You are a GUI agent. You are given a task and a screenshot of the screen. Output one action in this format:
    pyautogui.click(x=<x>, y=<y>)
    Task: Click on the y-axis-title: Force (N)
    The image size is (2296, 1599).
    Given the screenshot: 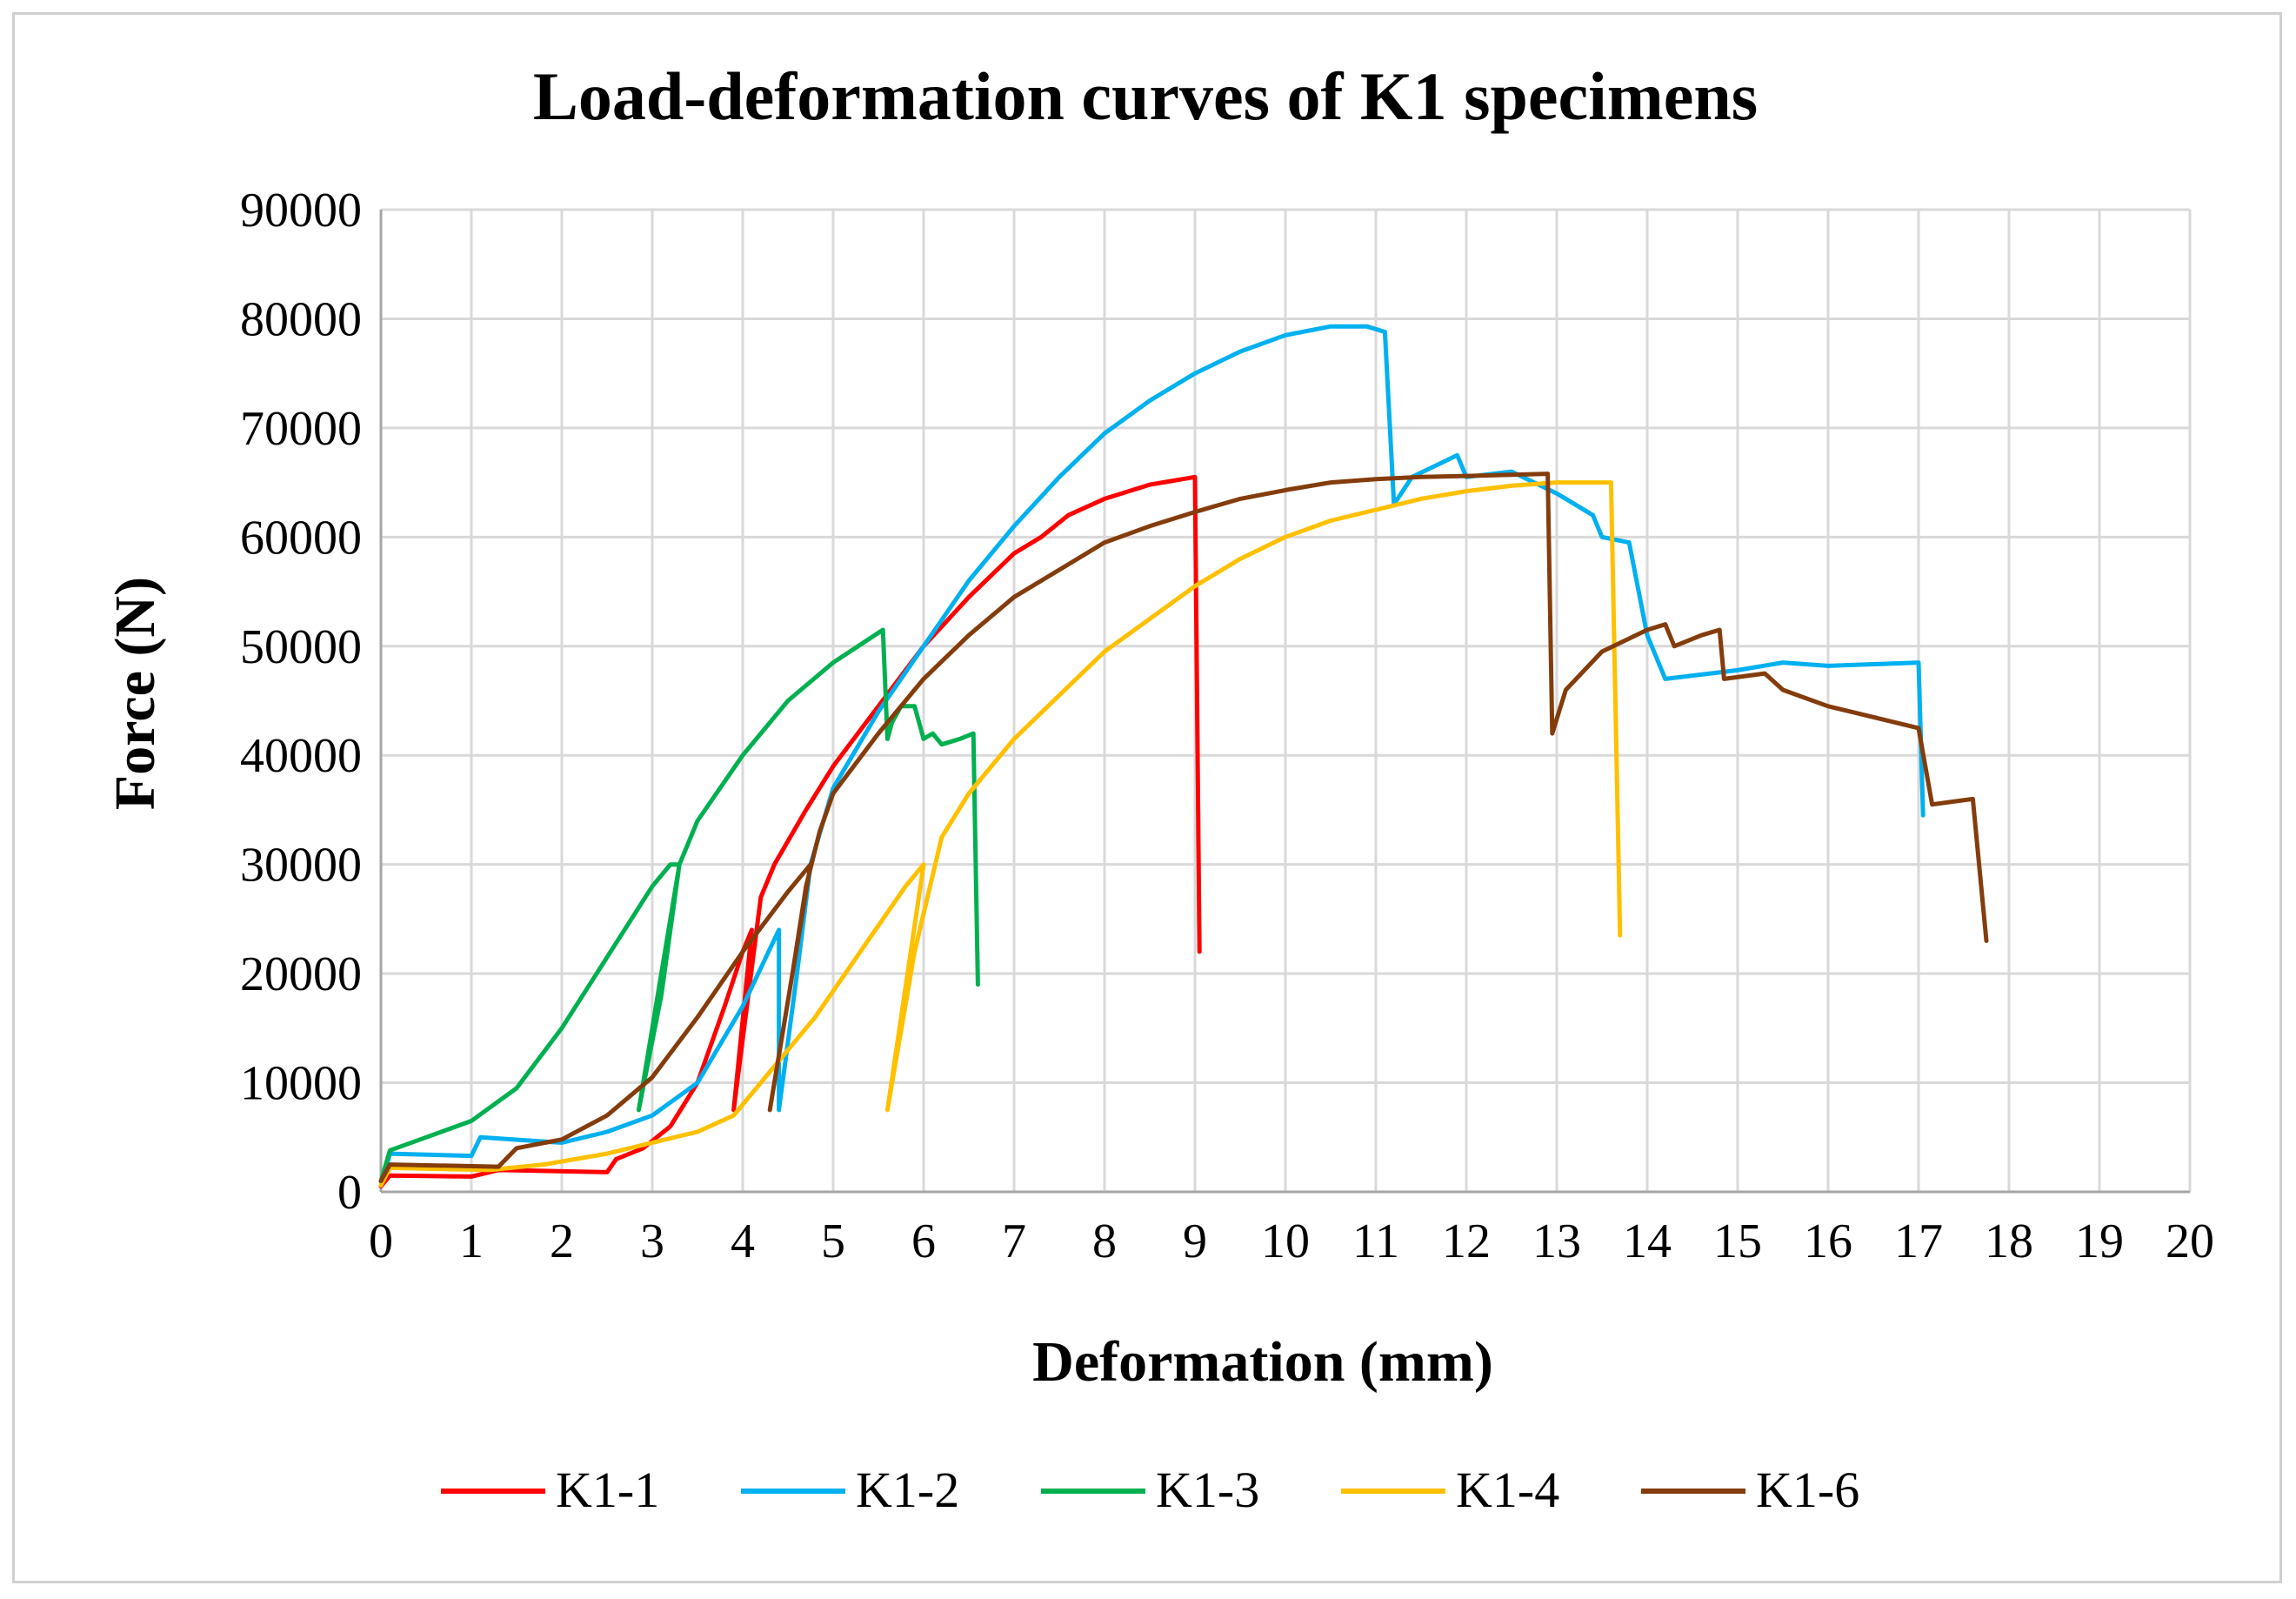 What is the action you would take?
    pyautogui.click(x=135, y=693)
    